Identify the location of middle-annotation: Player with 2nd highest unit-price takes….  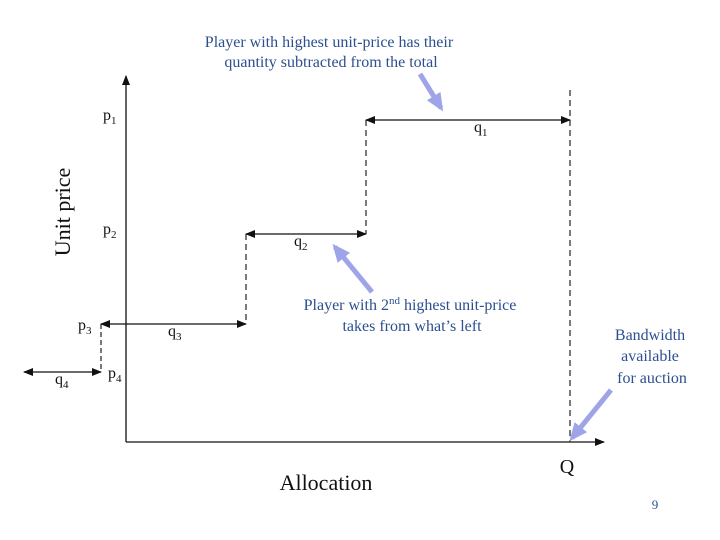
(412, 315).